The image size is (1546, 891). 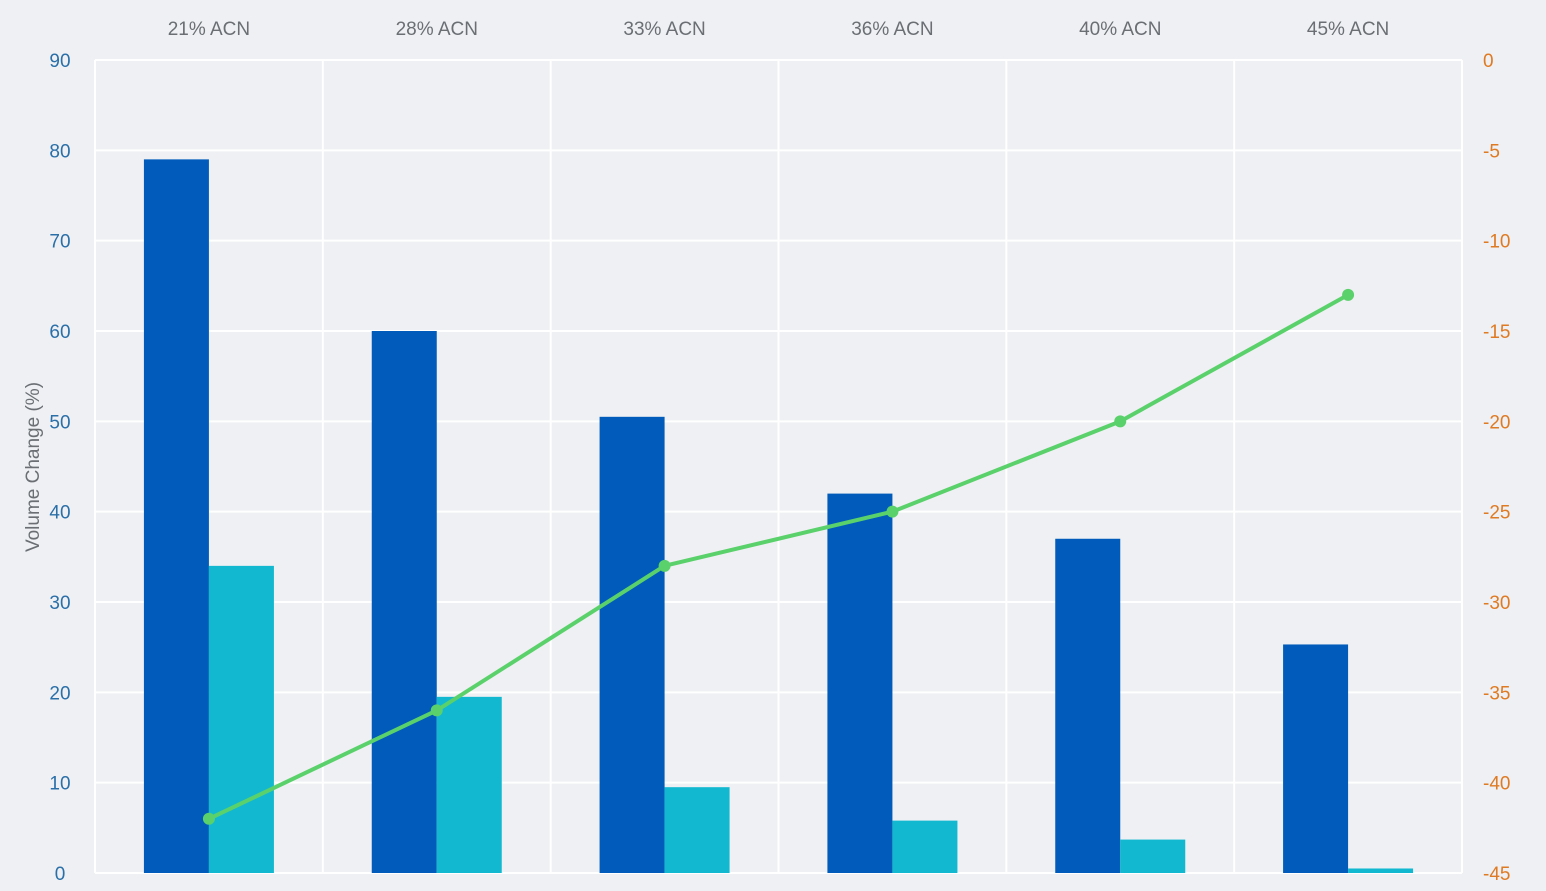 I want to click on y2-tick-label: -25, so click(x=1496, y=513).